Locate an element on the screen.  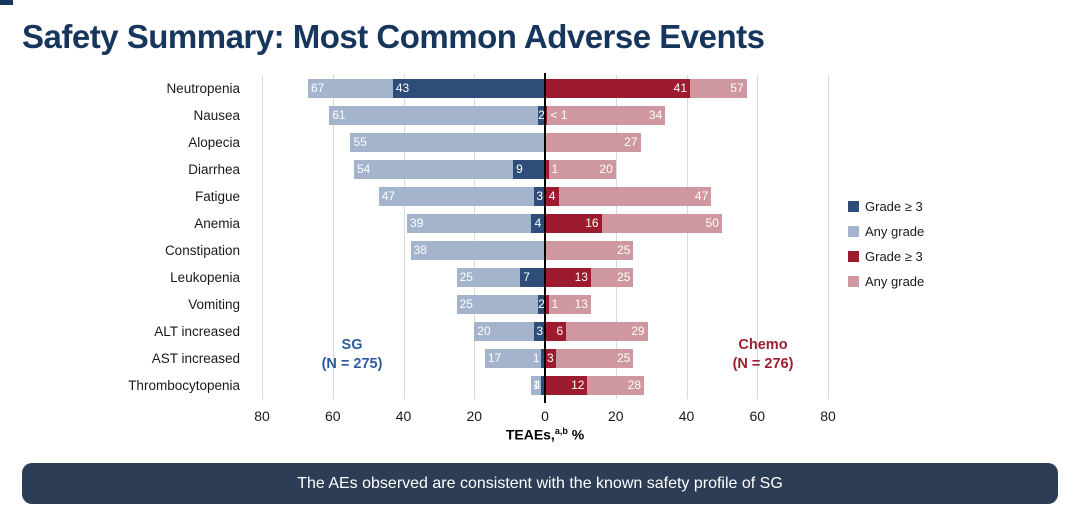
x-axis-tick: 80 is located at coordinates (262, 416).